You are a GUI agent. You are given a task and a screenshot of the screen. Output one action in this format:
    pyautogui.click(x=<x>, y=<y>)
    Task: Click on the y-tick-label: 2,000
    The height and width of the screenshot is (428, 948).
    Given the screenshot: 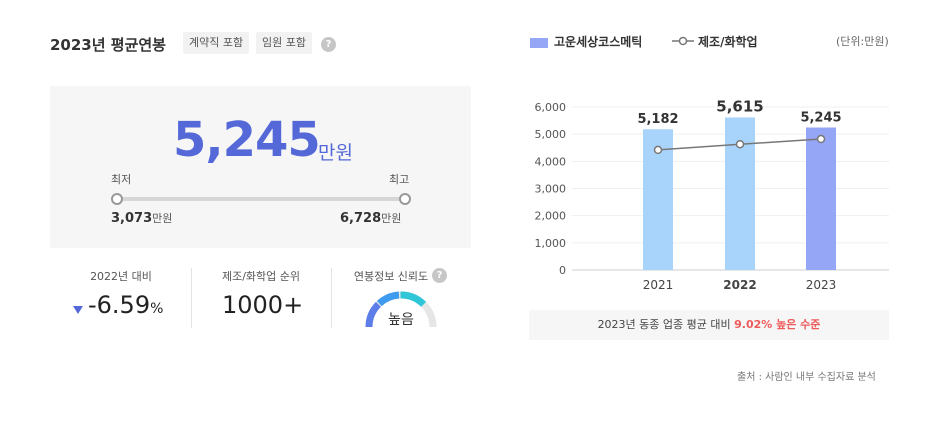 What is the action you would take?
    pyautogui.click(x=551, y=216)
    